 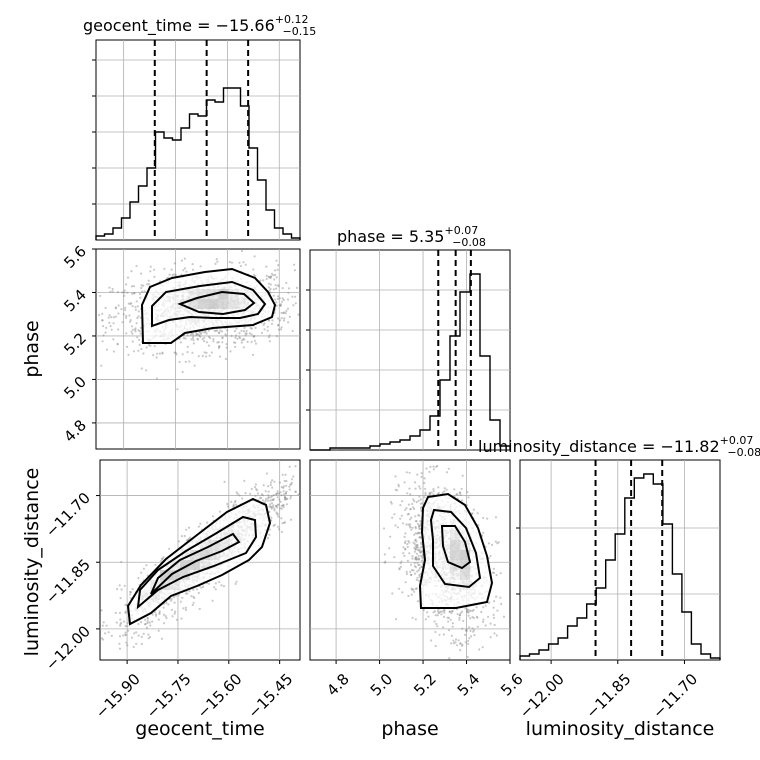 I want to click on tick-label: −11.85, so click(x=68, y=582).